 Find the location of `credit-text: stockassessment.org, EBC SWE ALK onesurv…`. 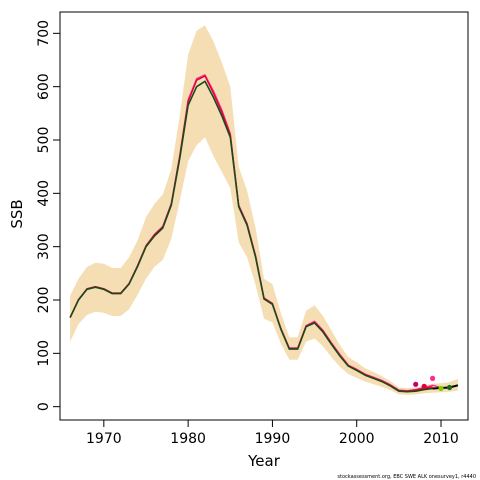

credit-text: stockassessment.org, EBC SWE ALK onesurv… is located at coordinates (406, 477).